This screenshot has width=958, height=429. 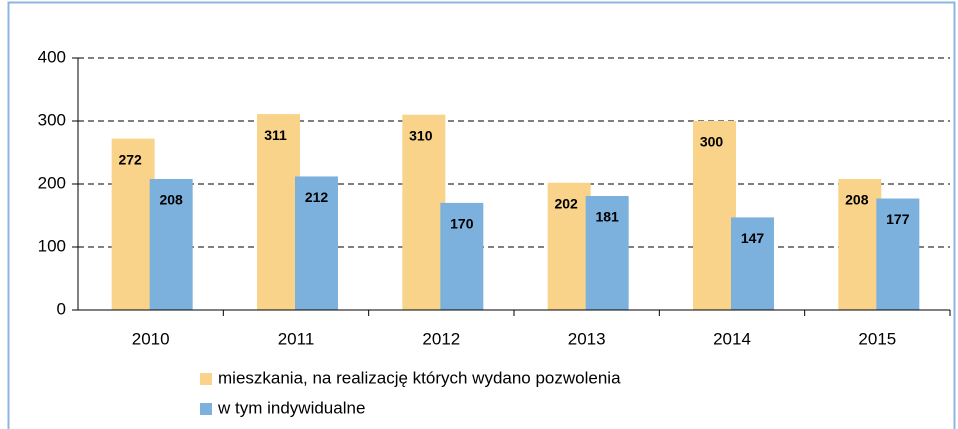 What do you see at coordinates (753, 238) in the screenshot?
I see `data-label: 147` at bounding box center [753, 238].